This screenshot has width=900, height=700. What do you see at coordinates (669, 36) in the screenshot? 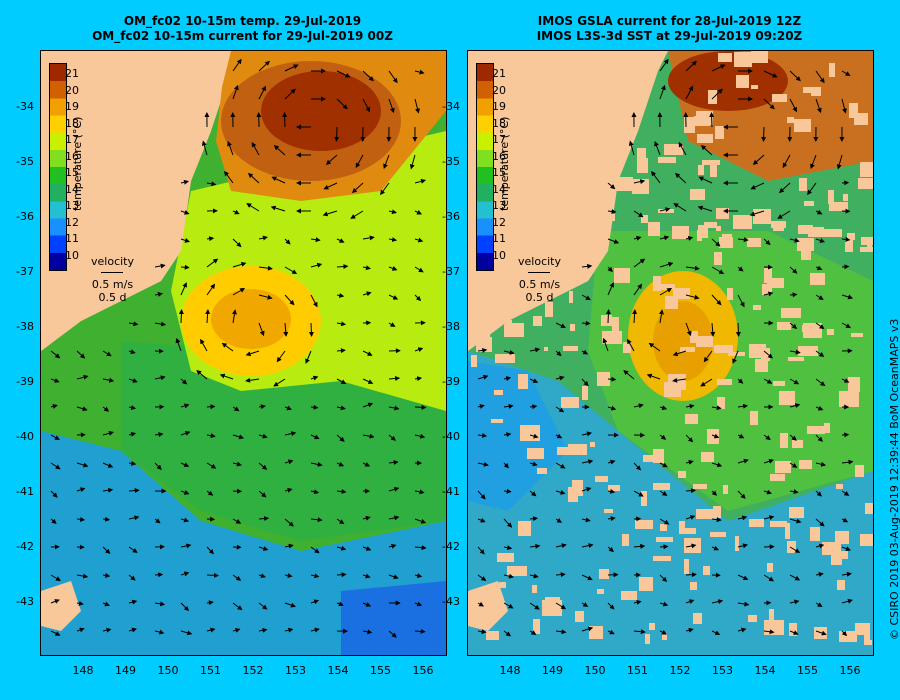
I see `right-title-line2: IMOS L3S-3d SST at 29-Jul-2019 09:20Z` at bounding box center [669, 36].